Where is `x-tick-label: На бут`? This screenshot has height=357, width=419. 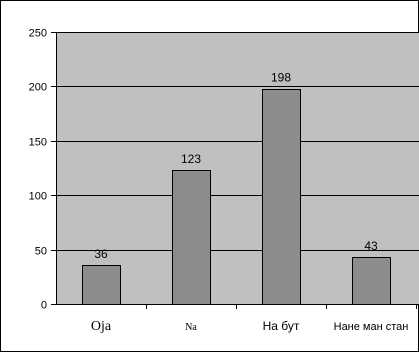 x-tick-label: На бут is located at coordinates (281, 326).